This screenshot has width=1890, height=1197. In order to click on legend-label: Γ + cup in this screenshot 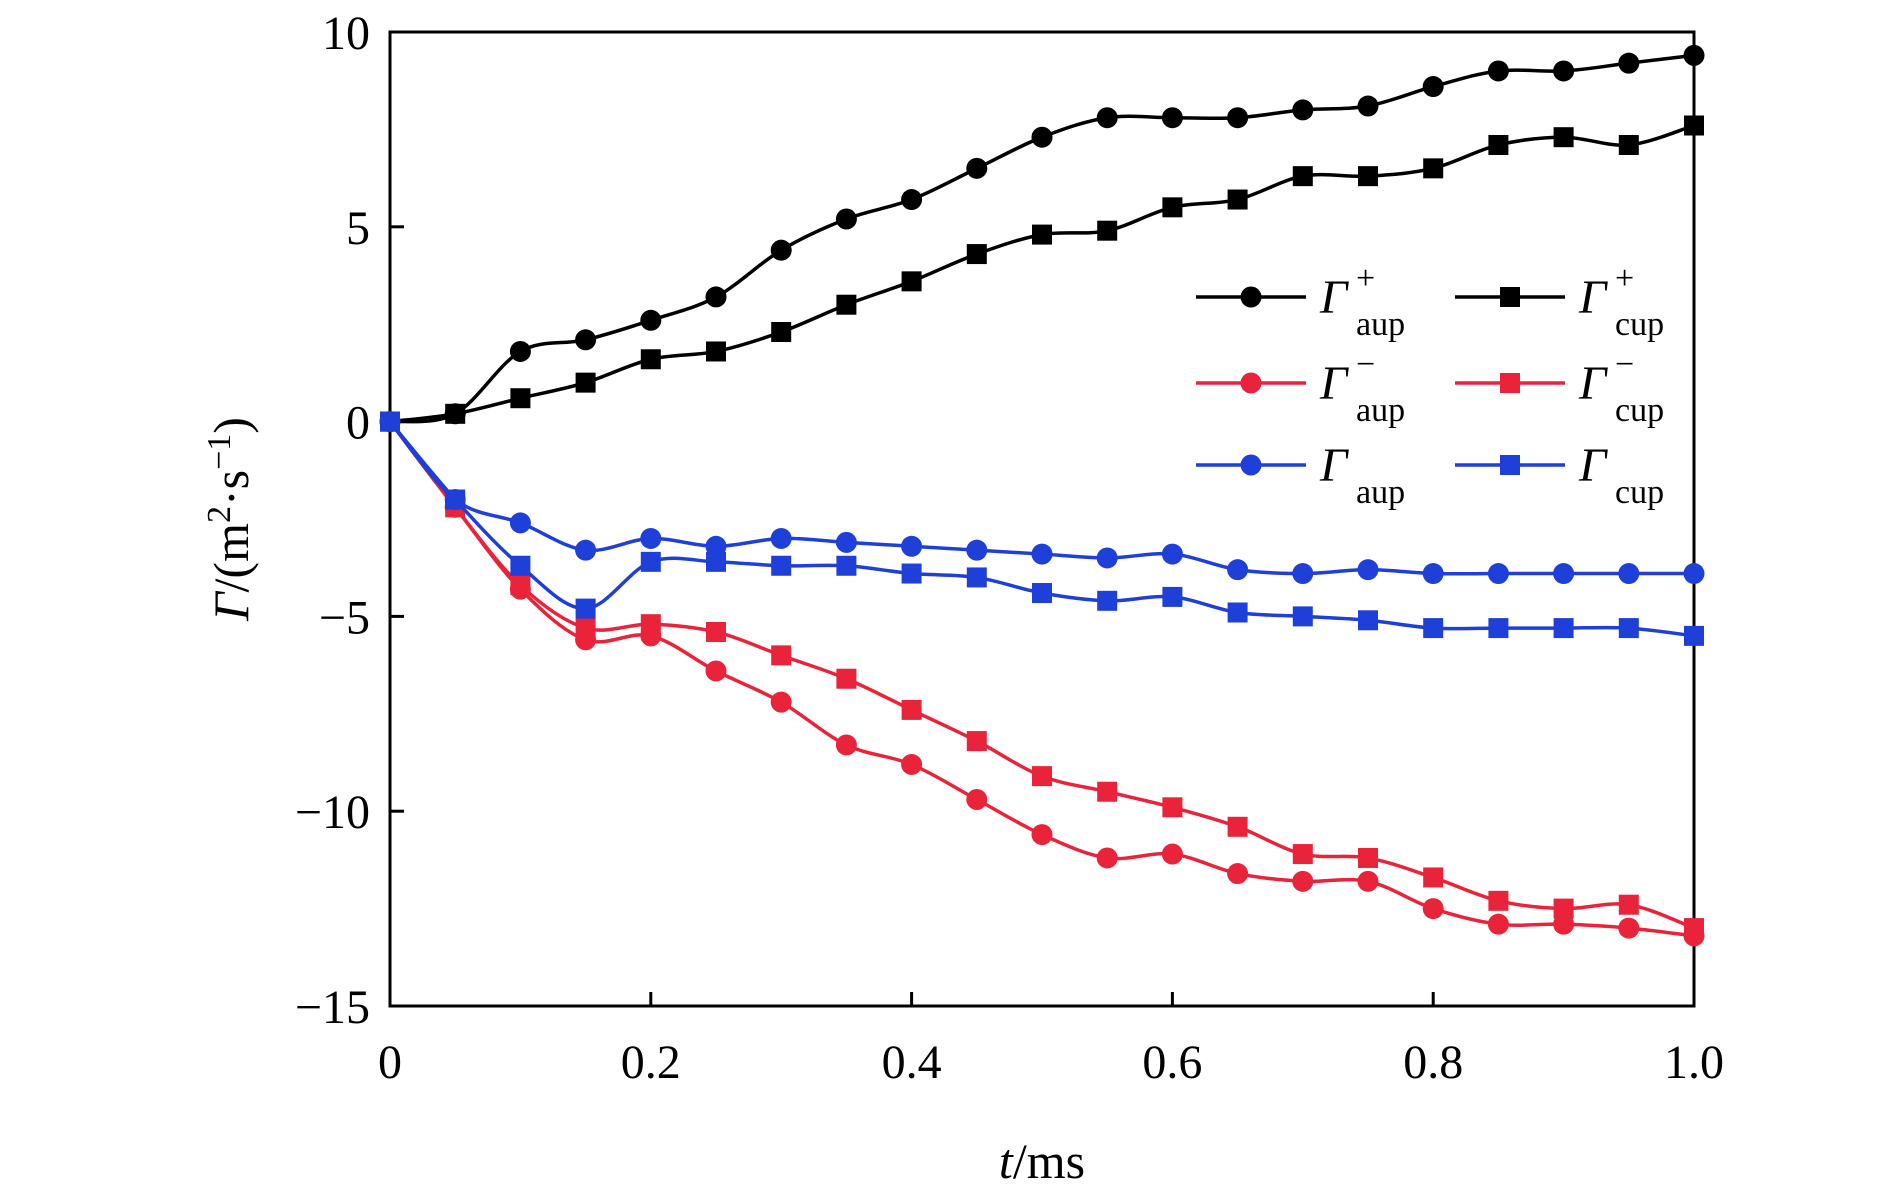, I will do `click(1621, 301)`.